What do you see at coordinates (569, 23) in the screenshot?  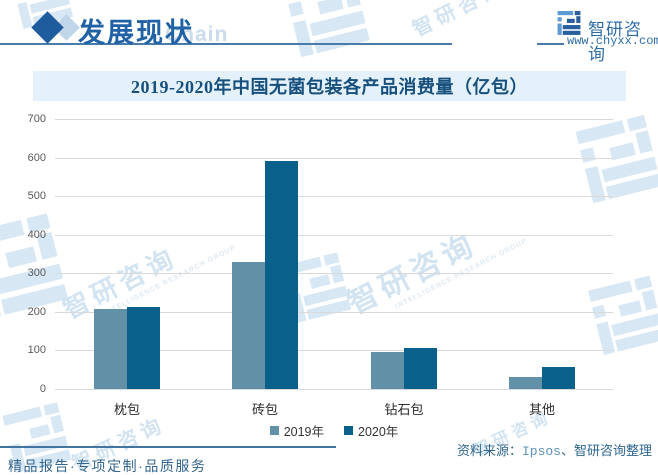 I see `zhiyan-logo-icon` at bounding box center [569, 23].